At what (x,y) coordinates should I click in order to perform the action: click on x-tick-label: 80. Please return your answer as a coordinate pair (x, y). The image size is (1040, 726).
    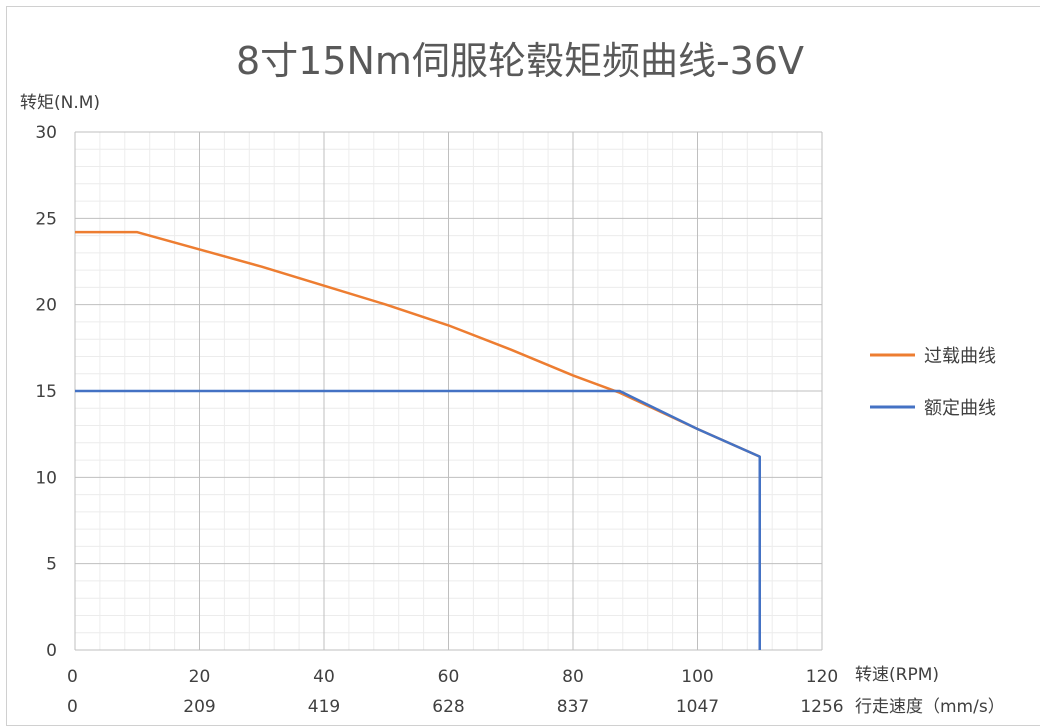
    Looking at the image, I should click on (573, 677).